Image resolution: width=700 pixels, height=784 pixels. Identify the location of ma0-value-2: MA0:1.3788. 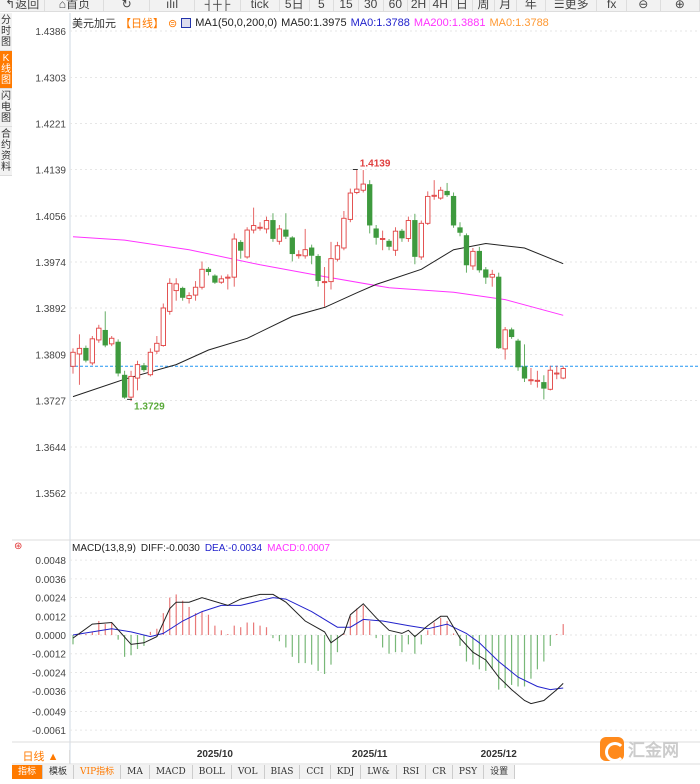
(519, 23).